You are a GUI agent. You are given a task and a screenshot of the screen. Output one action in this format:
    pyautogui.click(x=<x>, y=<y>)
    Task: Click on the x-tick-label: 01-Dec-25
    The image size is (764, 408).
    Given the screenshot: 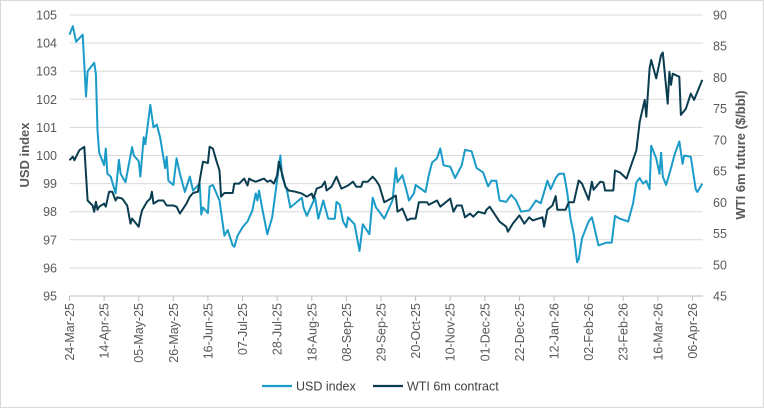 What is the action you would take?
    pyautogui.click(x=485, y=332)
    